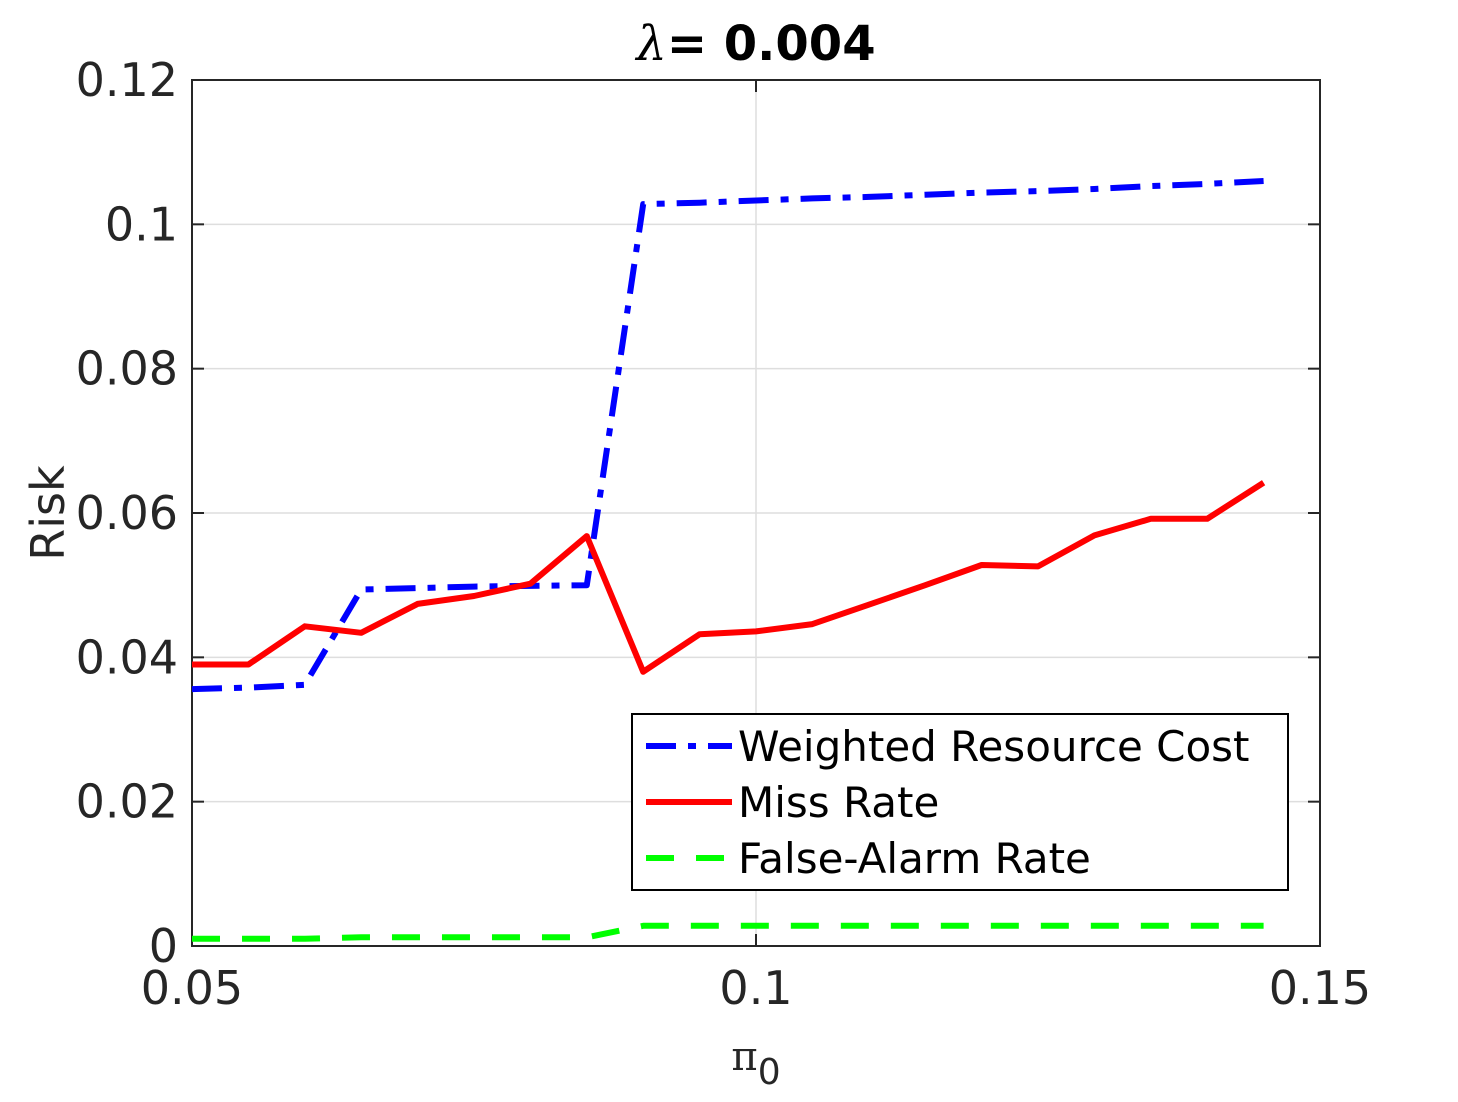 The width and height of the screenshot is (1458, 1102). I want to click on legend-label: Miss Rate, so click(838, 802).